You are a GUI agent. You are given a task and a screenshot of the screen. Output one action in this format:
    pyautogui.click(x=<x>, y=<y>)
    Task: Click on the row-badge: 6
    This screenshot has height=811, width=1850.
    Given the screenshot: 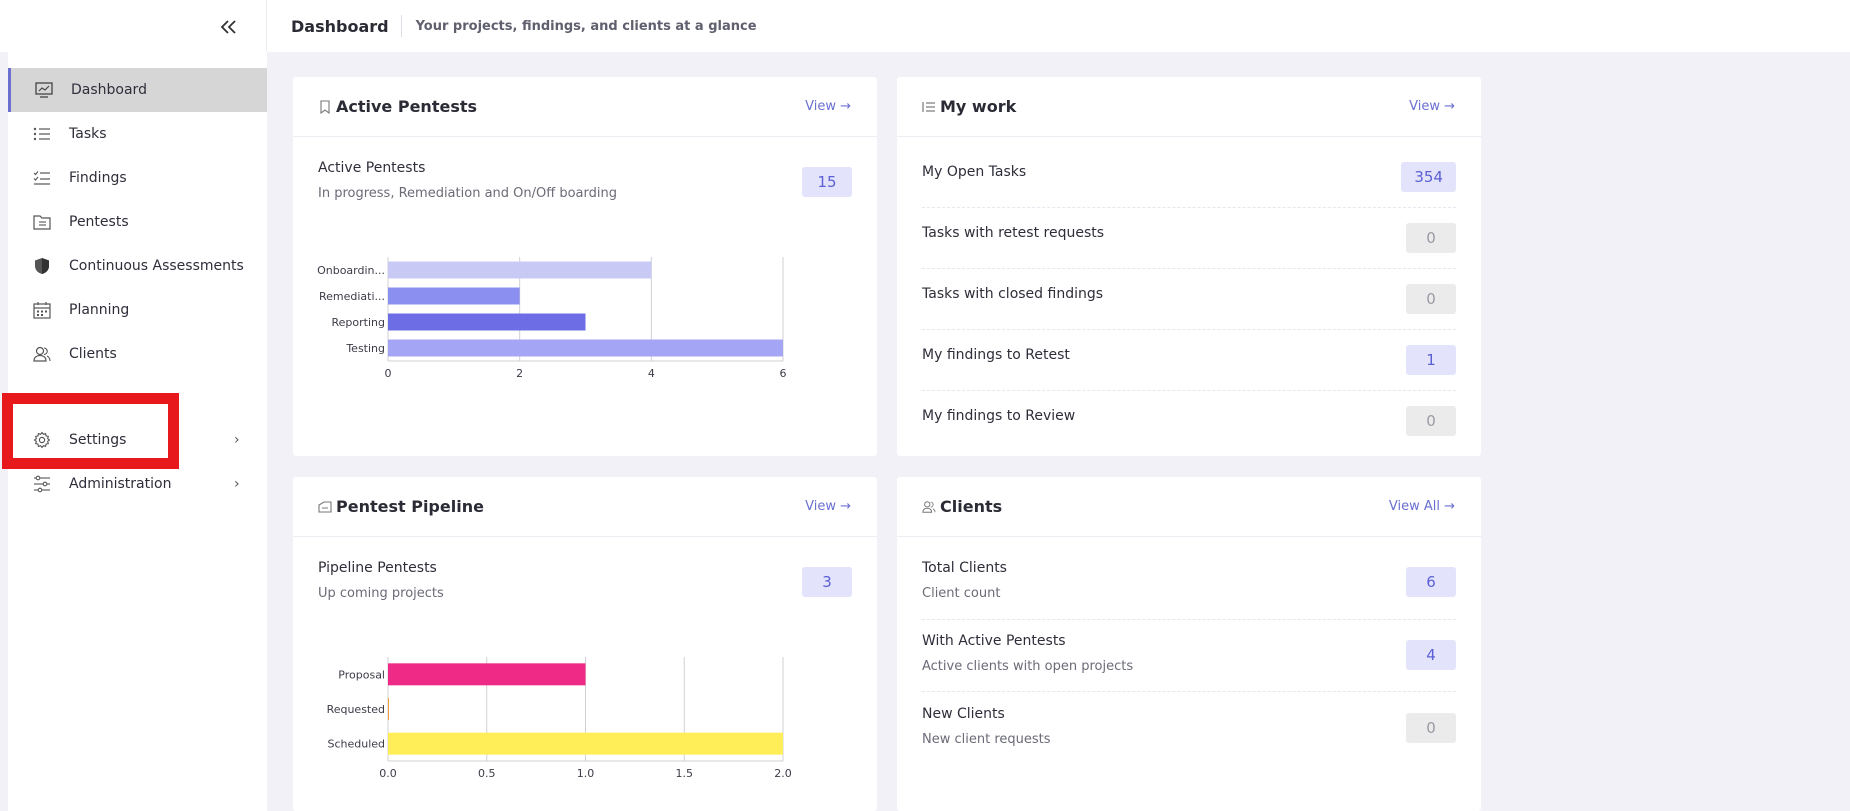 What is the action you would take?
    pyautogui.click(x=1431, y=582)
    